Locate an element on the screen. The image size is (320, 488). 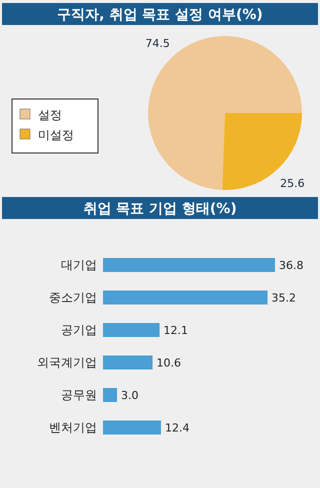
data-label: 74.5 is located at coordinates (157, 43).